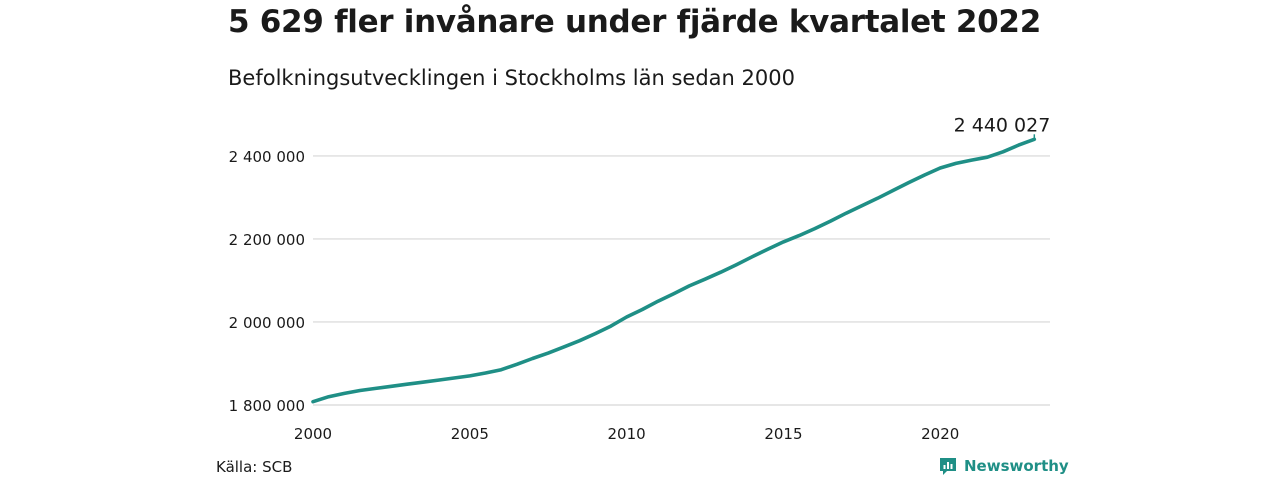  Describe the element at coordinates (254, 467) in the screenshot. I see `source-label: Källa: SCB` at that location.